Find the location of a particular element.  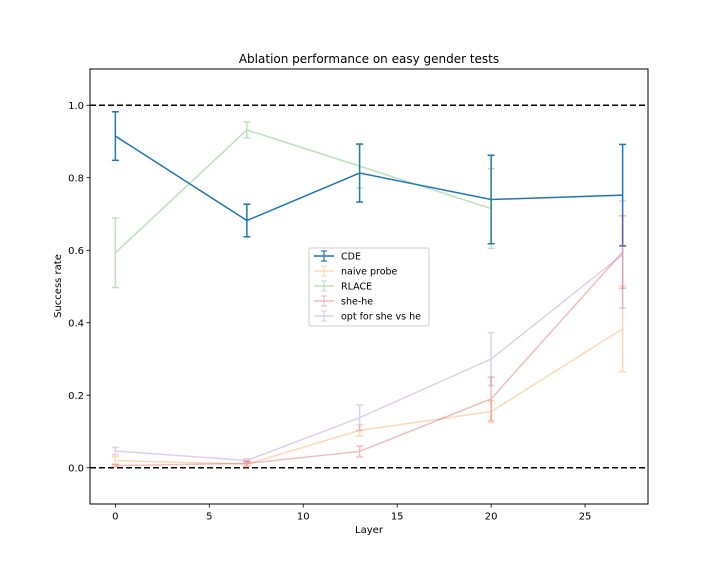

x-tick-label: 20 is located at coordinates (491, 517).